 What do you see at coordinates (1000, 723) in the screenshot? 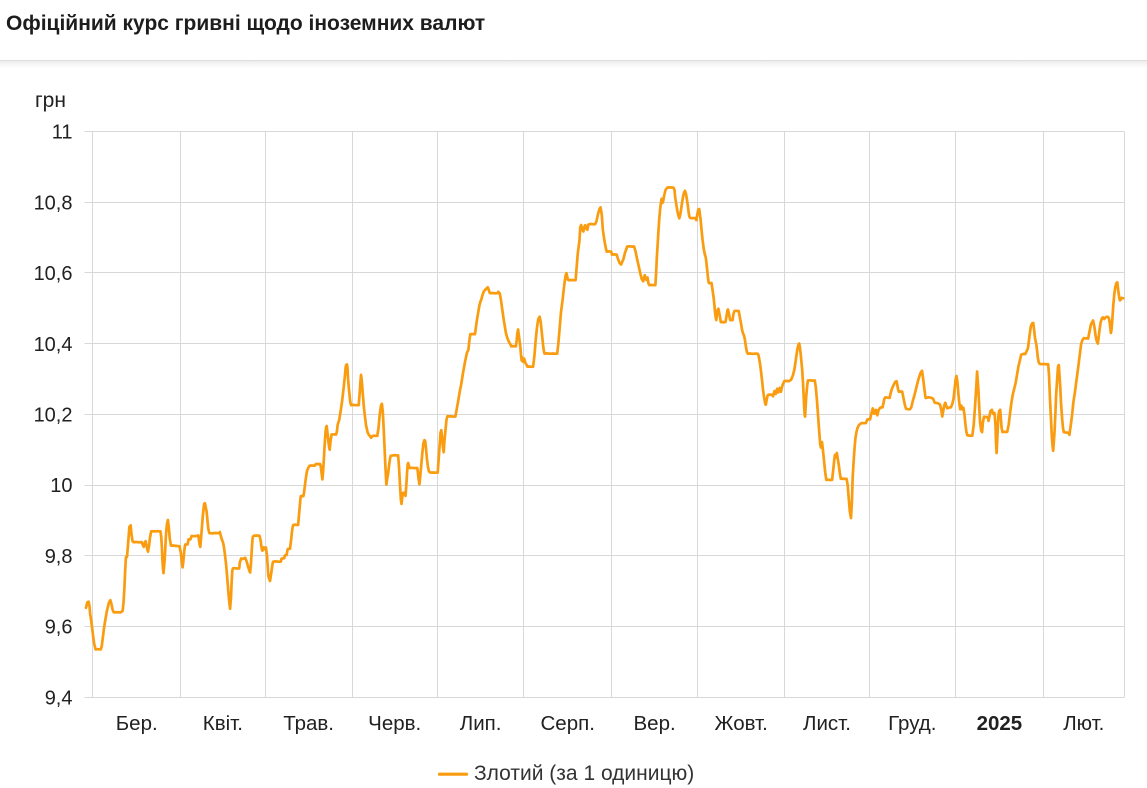
I see `svg-text: 2025` at bounding box center [1000, 723].